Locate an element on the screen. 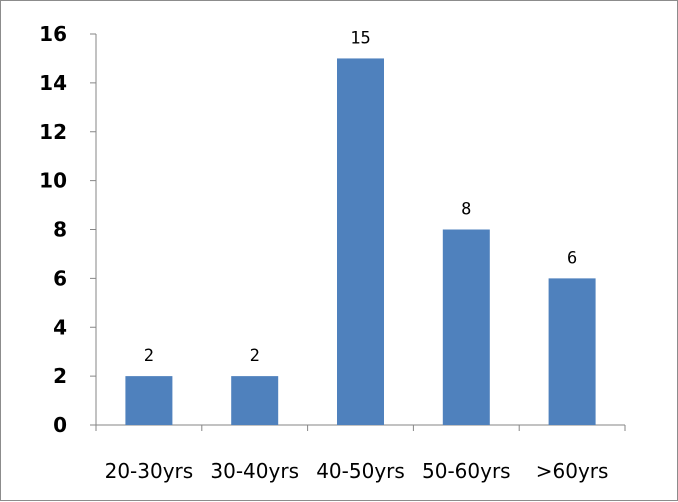  data-label: 6 is located at coordinates (572, 258).